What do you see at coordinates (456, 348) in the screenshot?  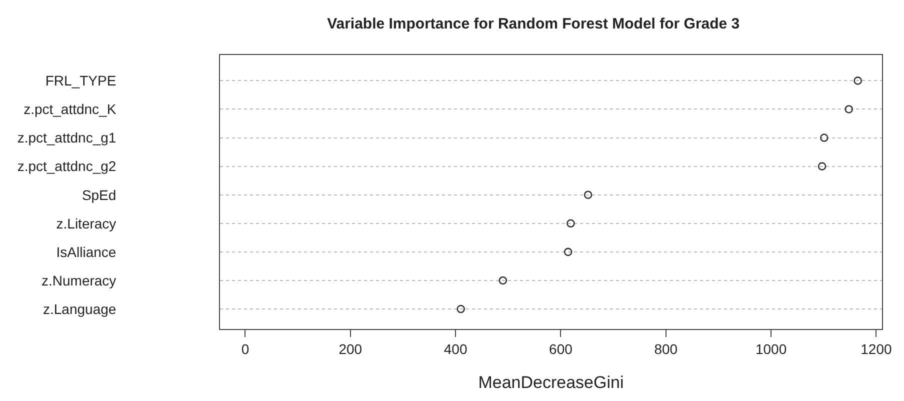 I see `x-tick-label: 400` at bounding box center [456, 348].